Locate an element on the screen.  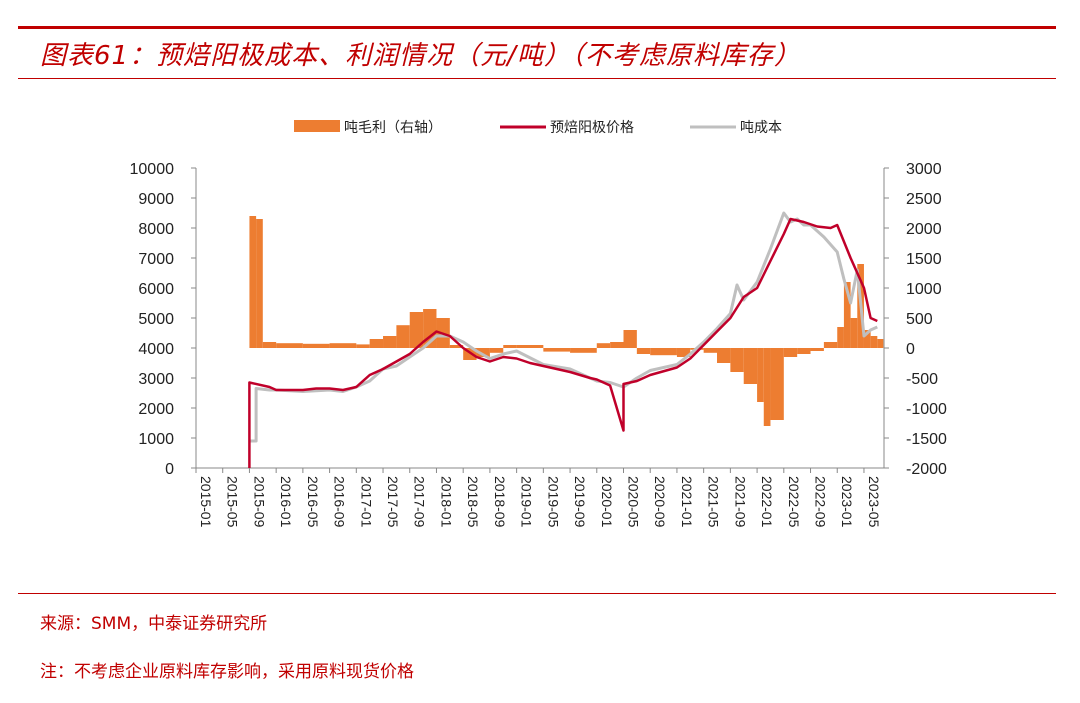
x-tick-label: 2015-05 is located at coordinates (233, 502).